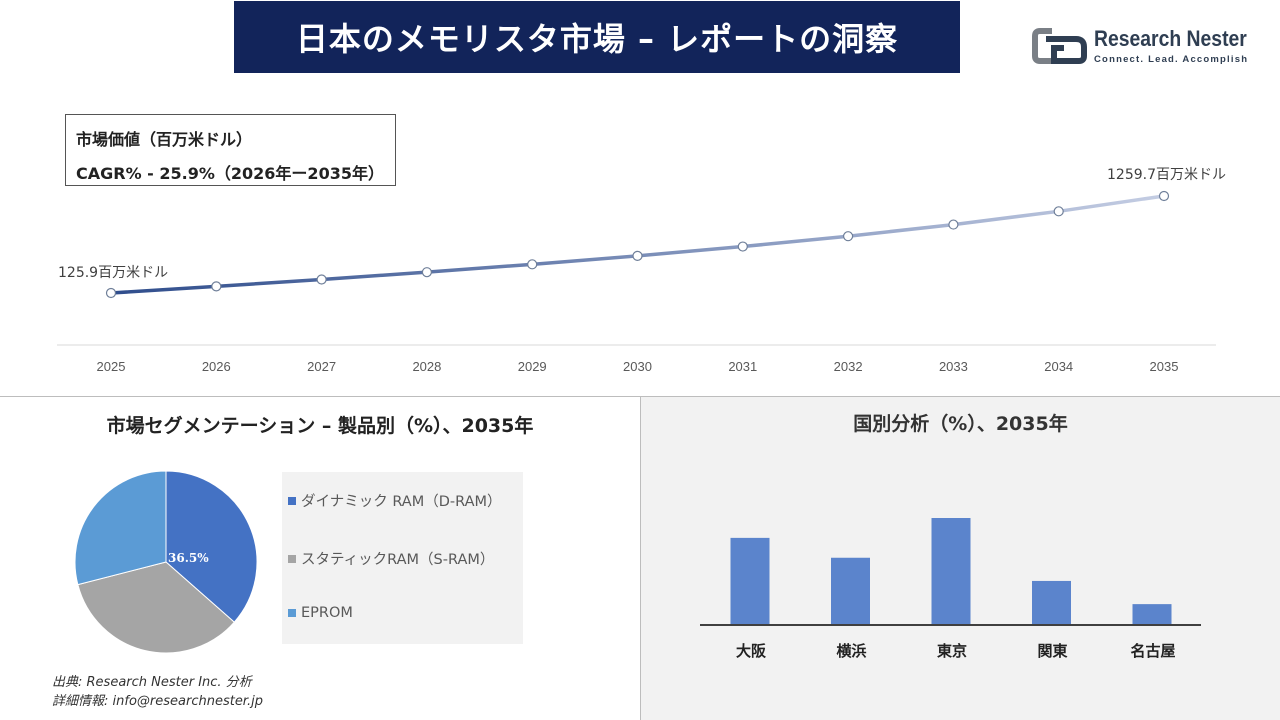 The image size is (1280, 720). Describe the element at coordinates (848, 366) in the screenshot. I see `x-tick-label-2032: 2032` at that location.